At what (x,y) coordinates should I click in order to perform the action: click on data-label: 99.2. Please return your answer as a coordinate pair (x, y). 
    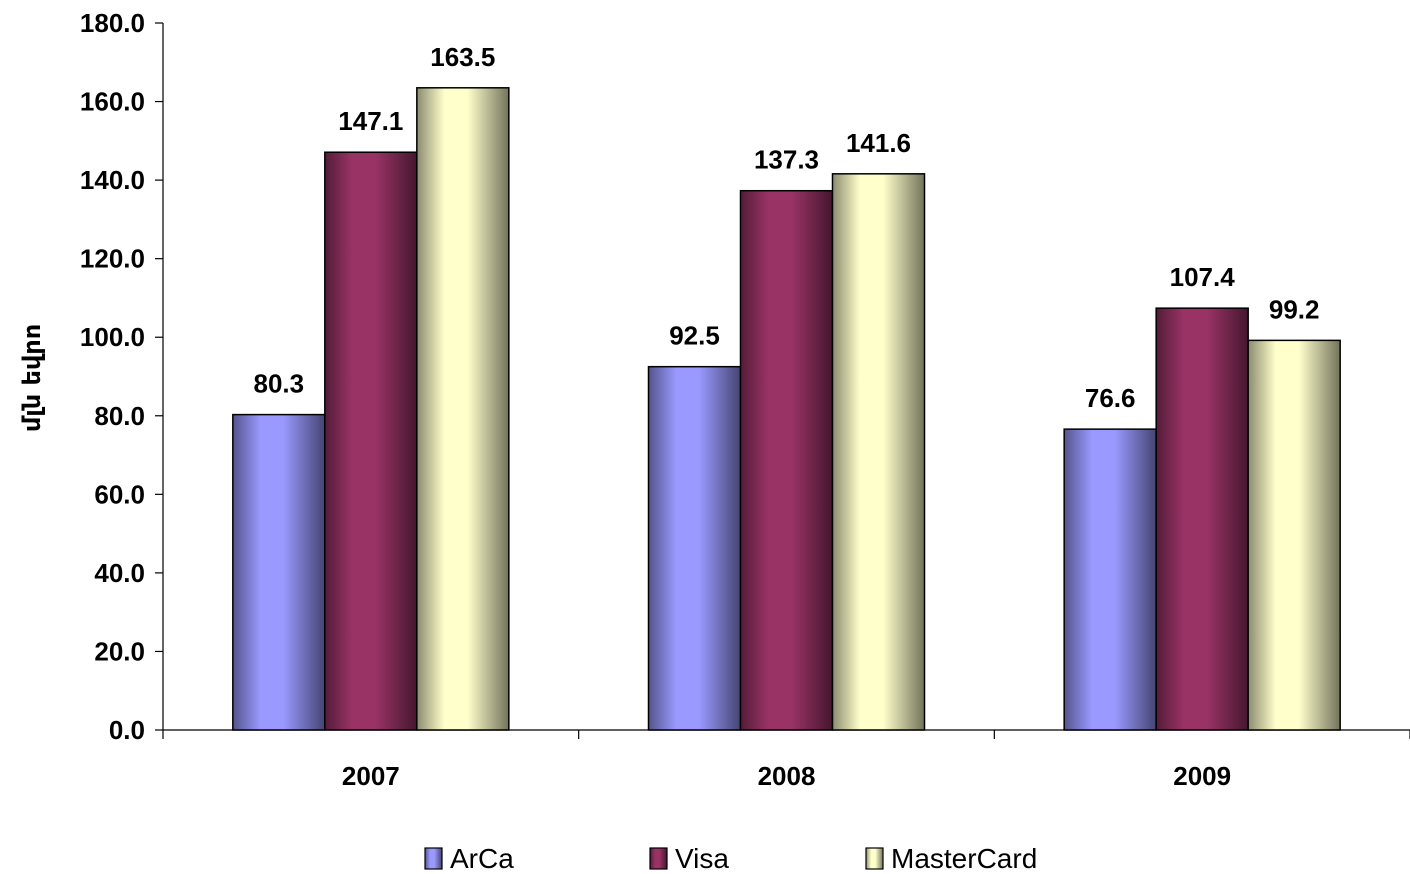
    Looking at the image, I should click on (1294, 309).